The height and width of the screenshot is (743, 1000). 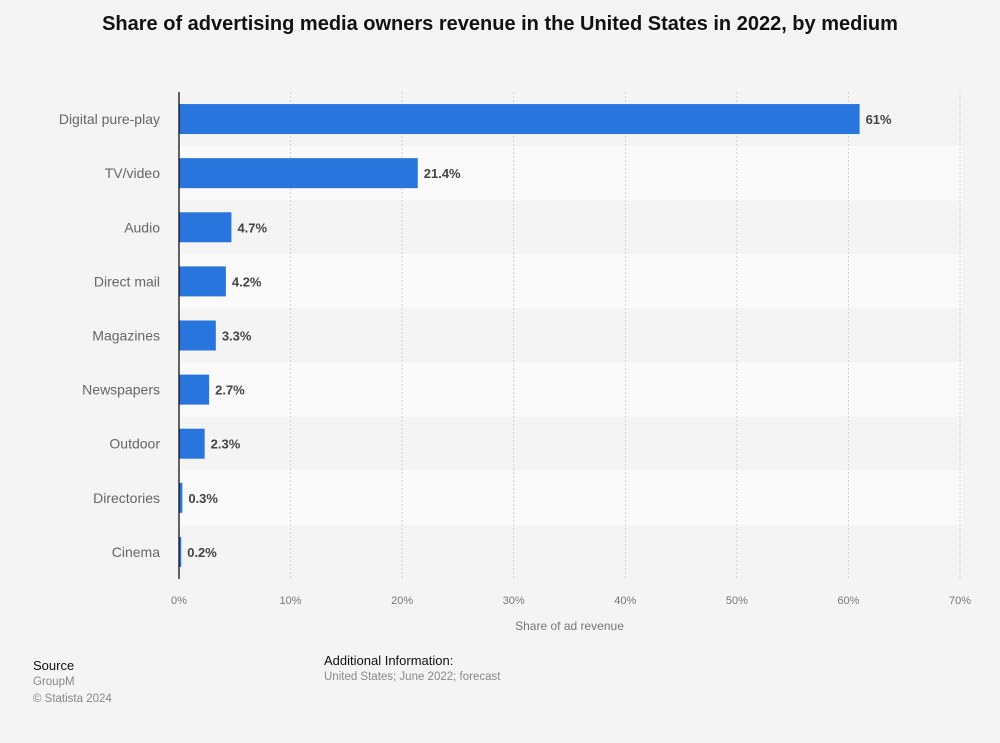 I want to click on data-label: 4.7%, so click(x=252, y=227).